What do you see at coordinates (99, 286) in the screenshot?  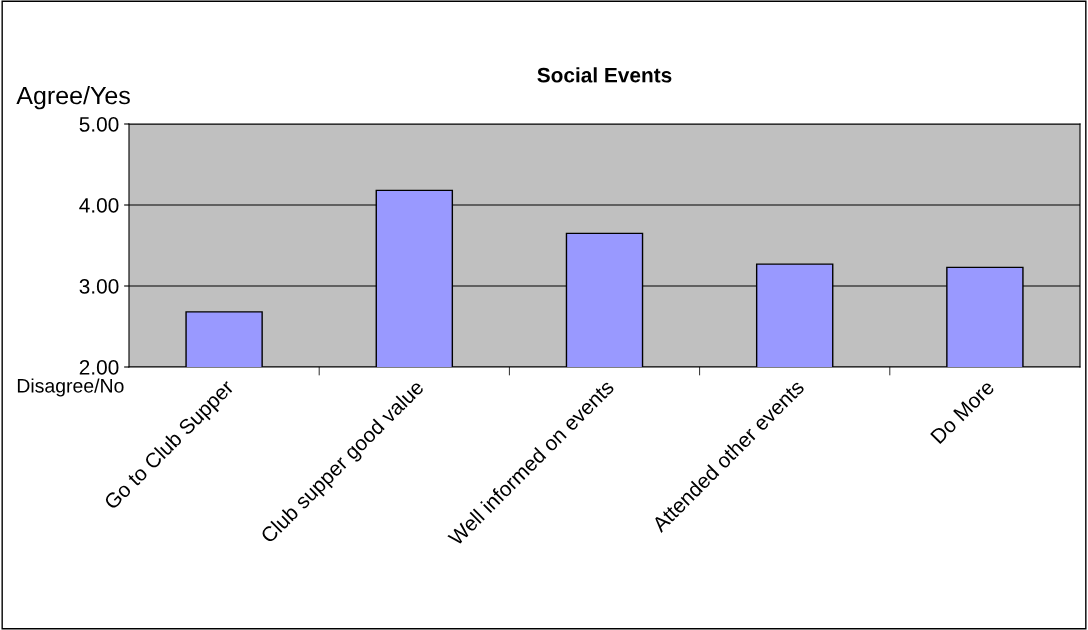 I see `y-tick-label: 3.00` at bounding box center [99, 286].